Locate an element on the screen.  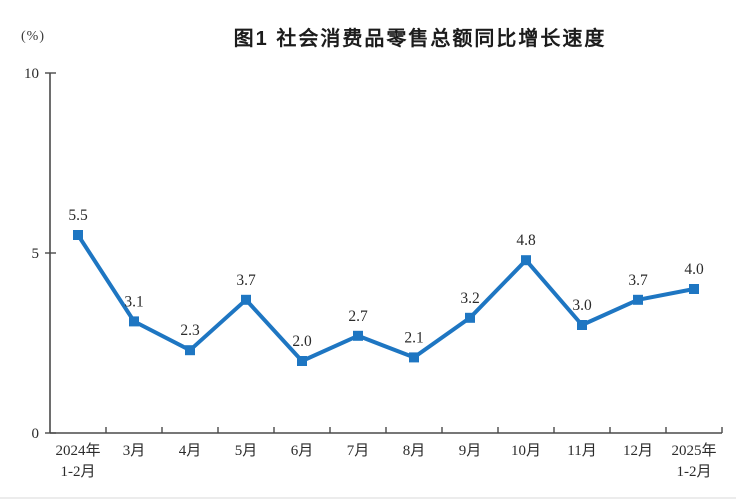
data-point-label: 2.7 is located at coordinates (358, 316).